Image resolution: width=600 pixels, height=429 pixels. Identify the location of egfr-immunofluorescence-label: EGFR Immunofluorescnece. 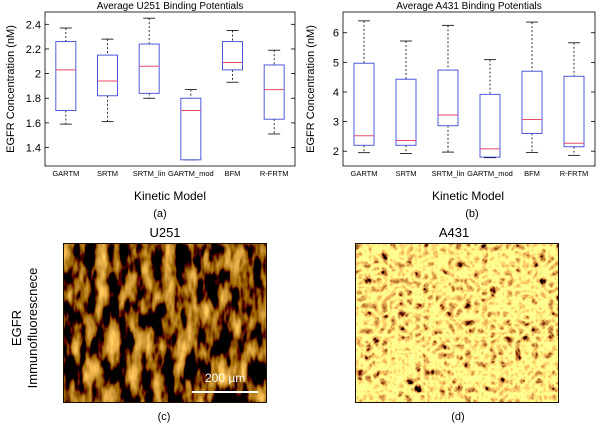
(25, 328).